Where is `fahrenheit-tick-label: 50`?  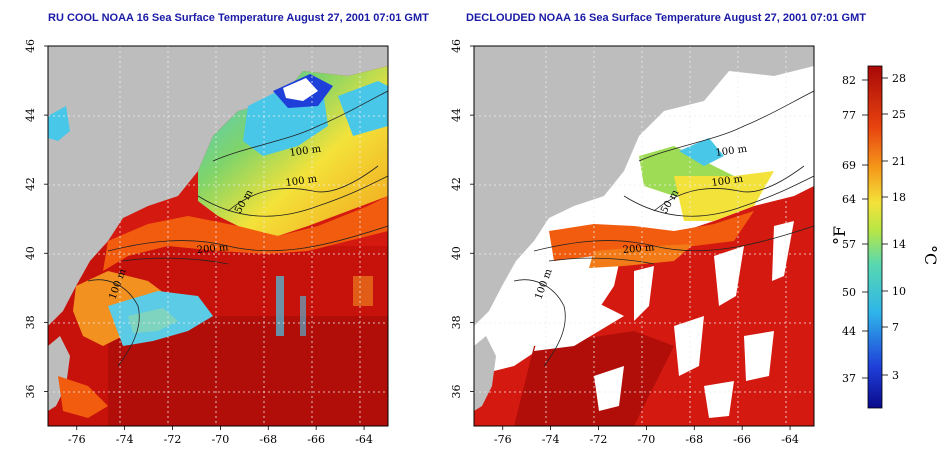
fahrenheit-tick-label: 50 is located at coordinates (849, 292).